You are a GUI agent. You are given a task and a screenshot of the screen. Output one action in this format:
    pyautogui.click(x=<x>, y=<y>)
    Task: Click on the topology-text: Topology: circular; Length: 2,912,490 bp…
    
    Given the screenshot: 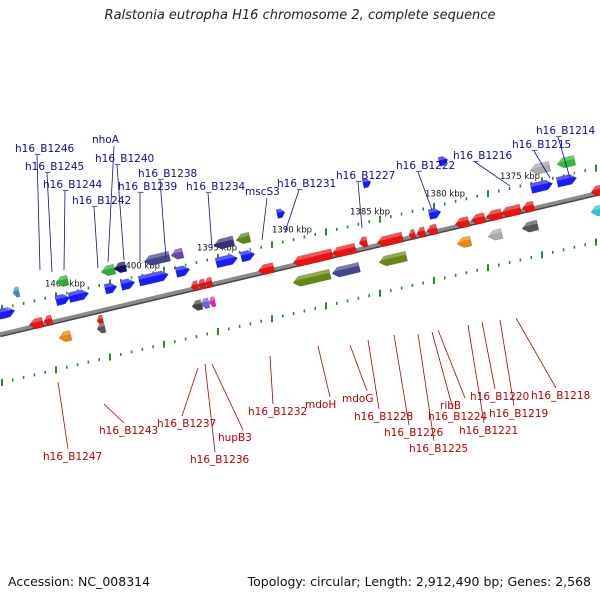 What is the action you would take?
    pyautogui.click(x=419, y=581)
    